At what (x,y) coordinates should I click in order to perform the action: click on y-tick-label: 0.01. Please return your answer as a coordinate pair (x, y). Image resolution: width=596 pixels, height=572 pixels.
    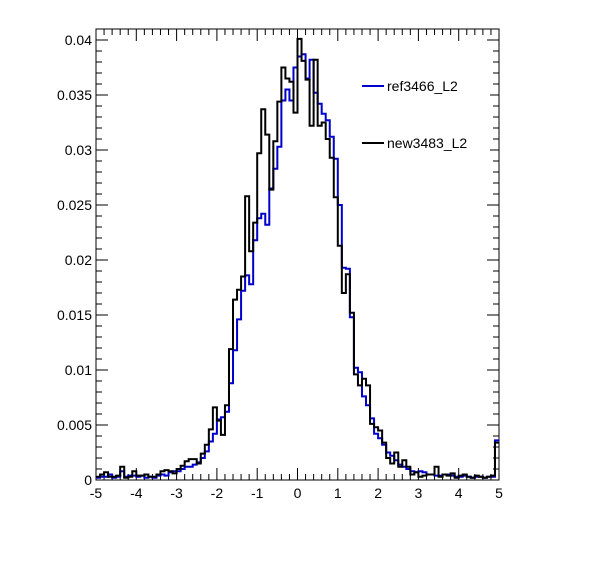
    Looking at the image, I should click on (78, 370).